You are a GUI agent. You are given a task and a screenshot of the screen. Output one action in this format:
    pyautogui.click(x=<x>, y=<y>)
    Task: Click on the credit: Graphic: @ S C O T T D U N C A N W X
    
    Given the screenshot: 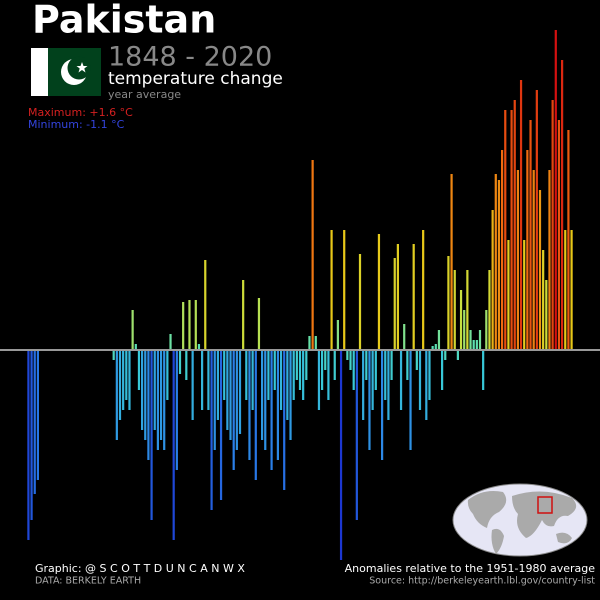 What is the action you would take?
    pyautogui.click(x=140, y=568)
    